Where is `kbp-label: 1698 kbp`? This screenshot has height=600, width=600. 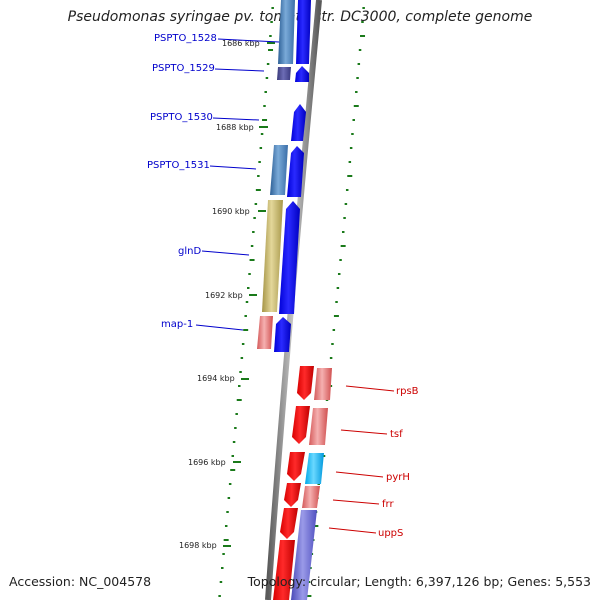
kbp-label: 1698 kbp is located at coordinates (198, 545).